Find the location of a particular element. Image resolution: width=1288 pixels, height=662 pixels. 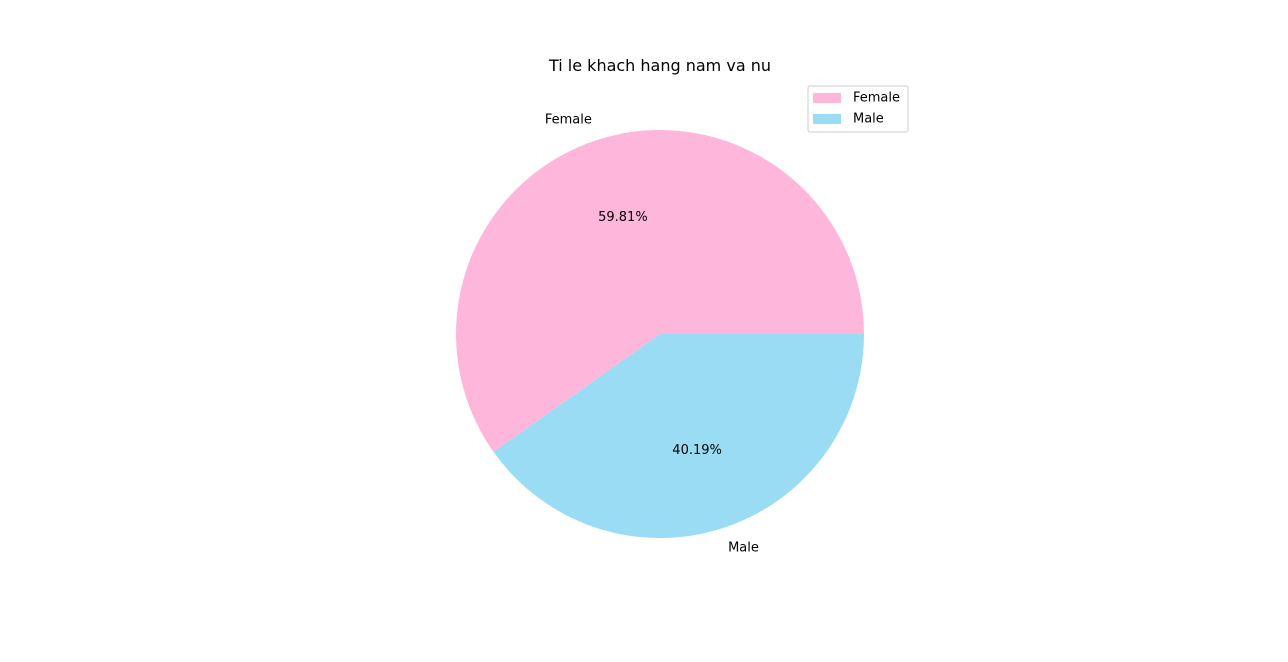

legend-label-male: Male is located at coordinates (868, 119).